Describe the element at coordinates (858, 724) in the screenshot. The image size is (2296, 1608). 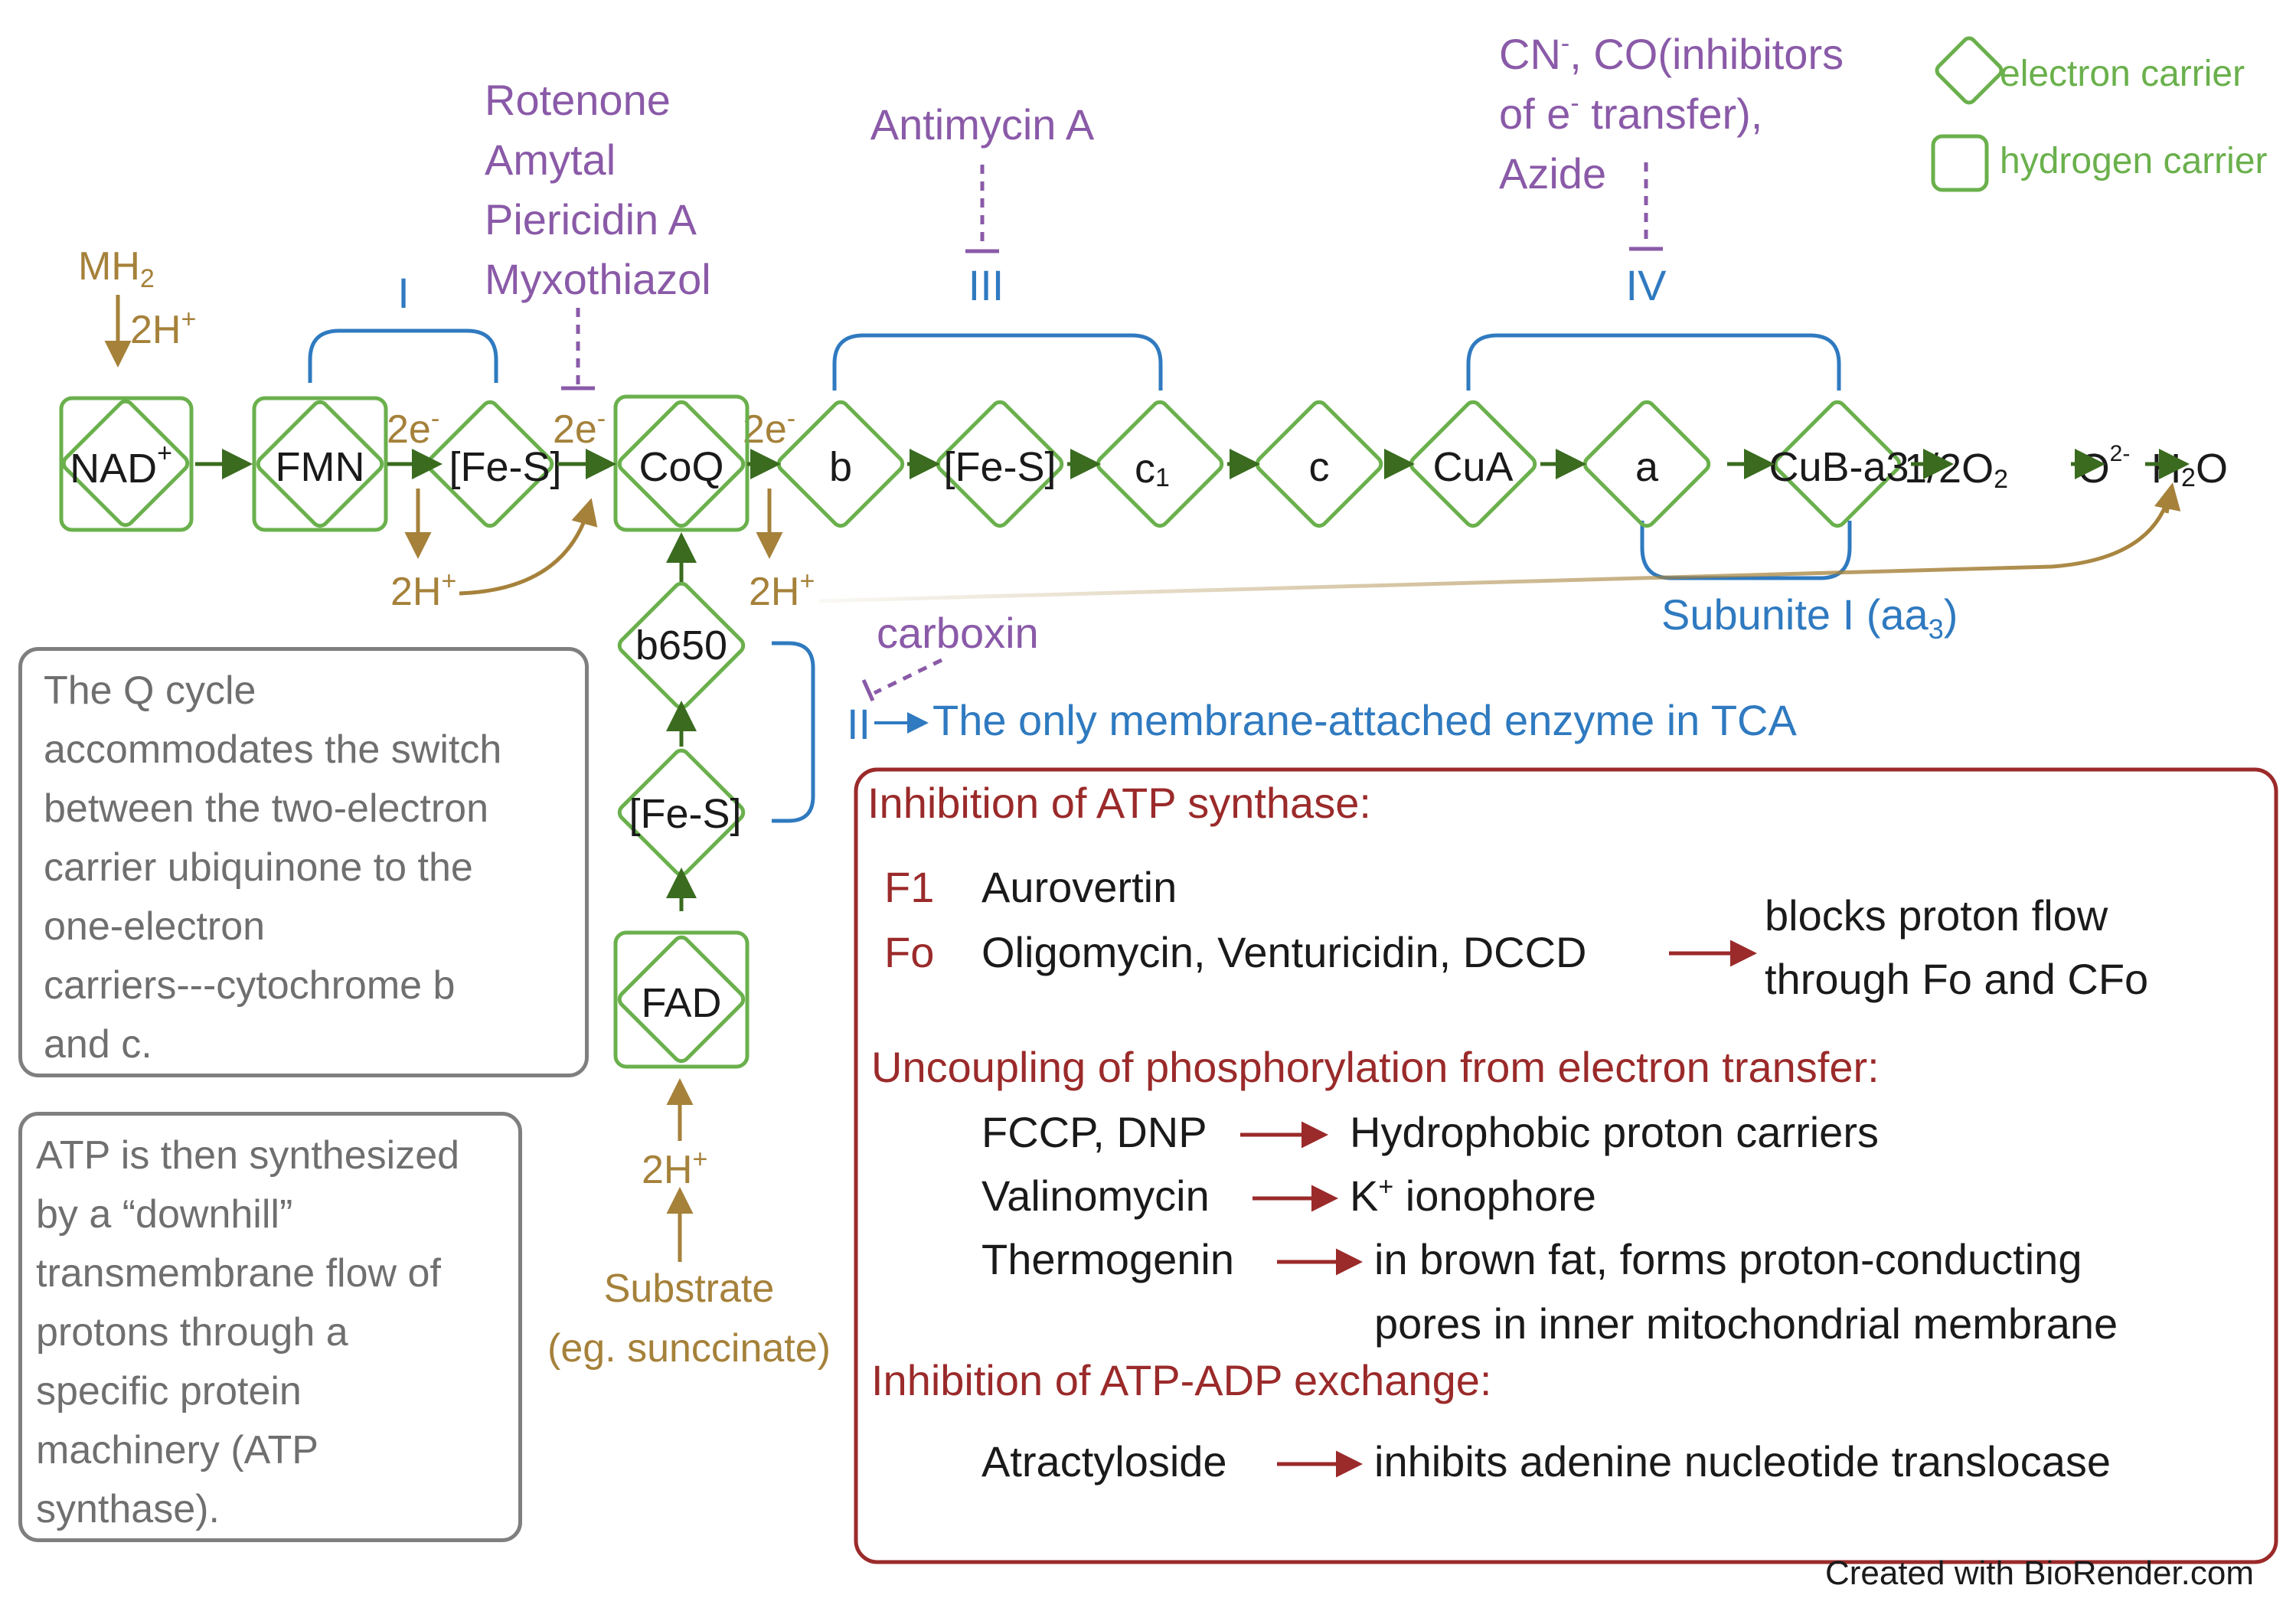
I see `complex-II-label: II` at that location.